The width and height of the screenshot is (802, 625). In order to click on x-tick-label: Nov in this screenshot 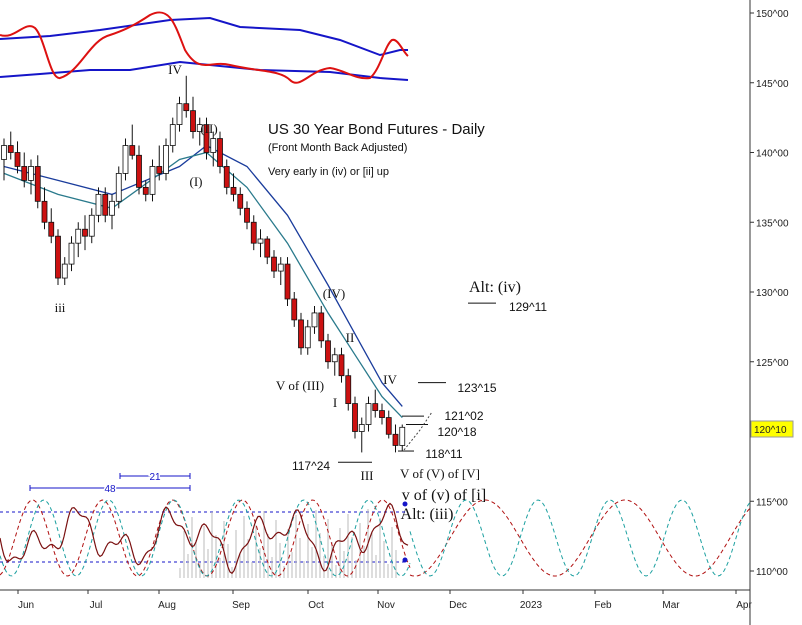, I will do `click(386, 605)`.